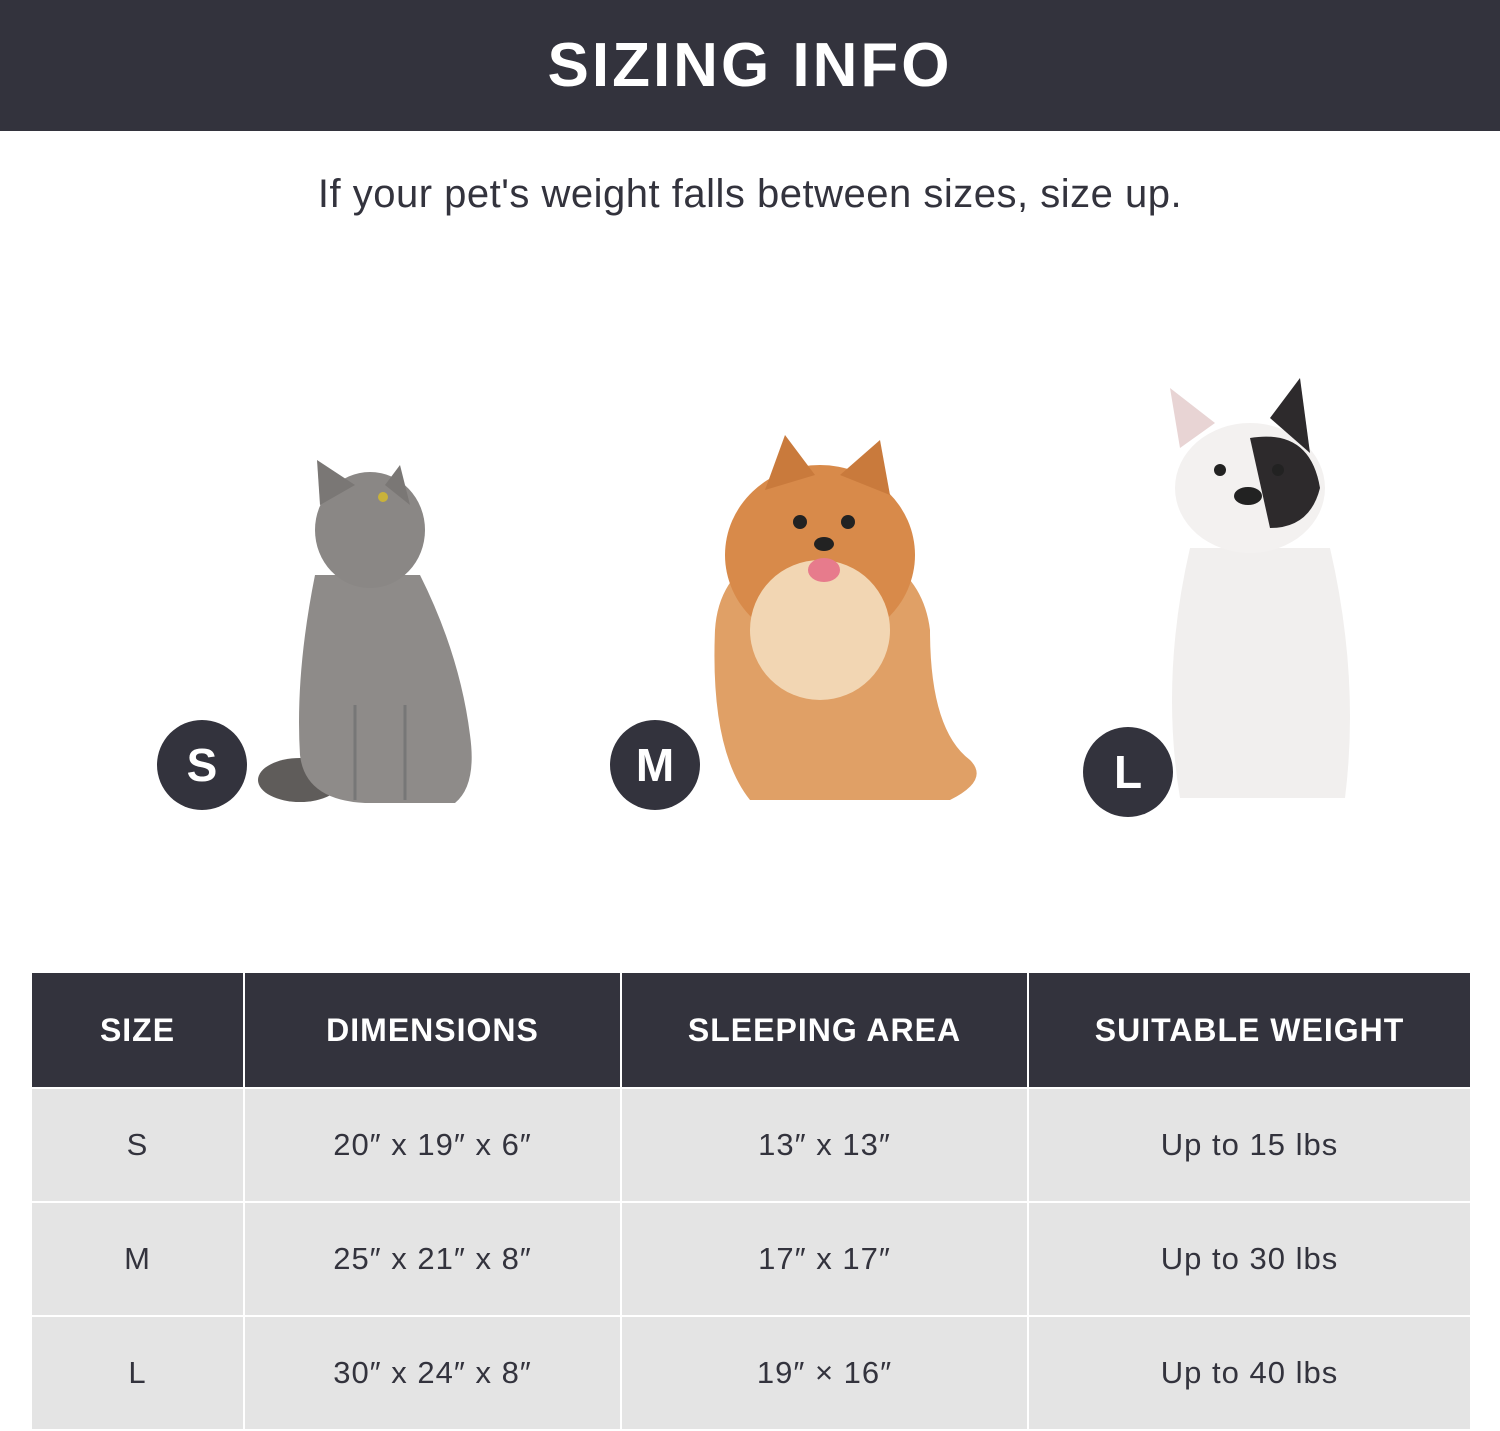  Describe the element at coordinates (432, 1259) in the screenshot. I see `cell-dimensions: 25″ x 21″ x 8″` at that location.